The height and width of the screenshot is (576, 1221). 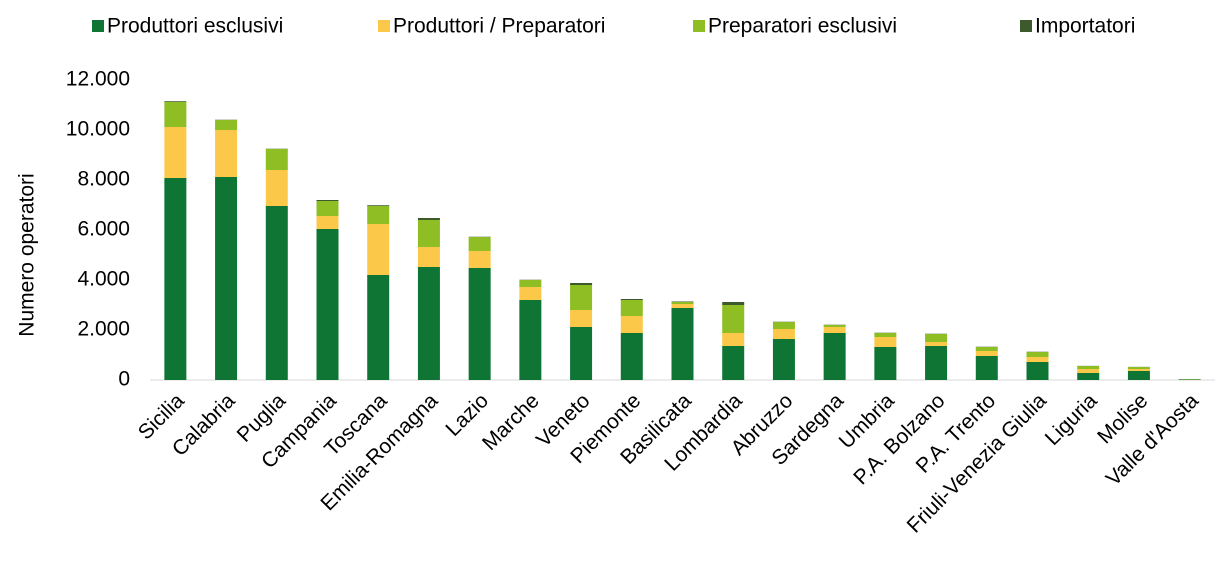 I want to click on y-tick-label: 4.000, so click(x=103, y=279).